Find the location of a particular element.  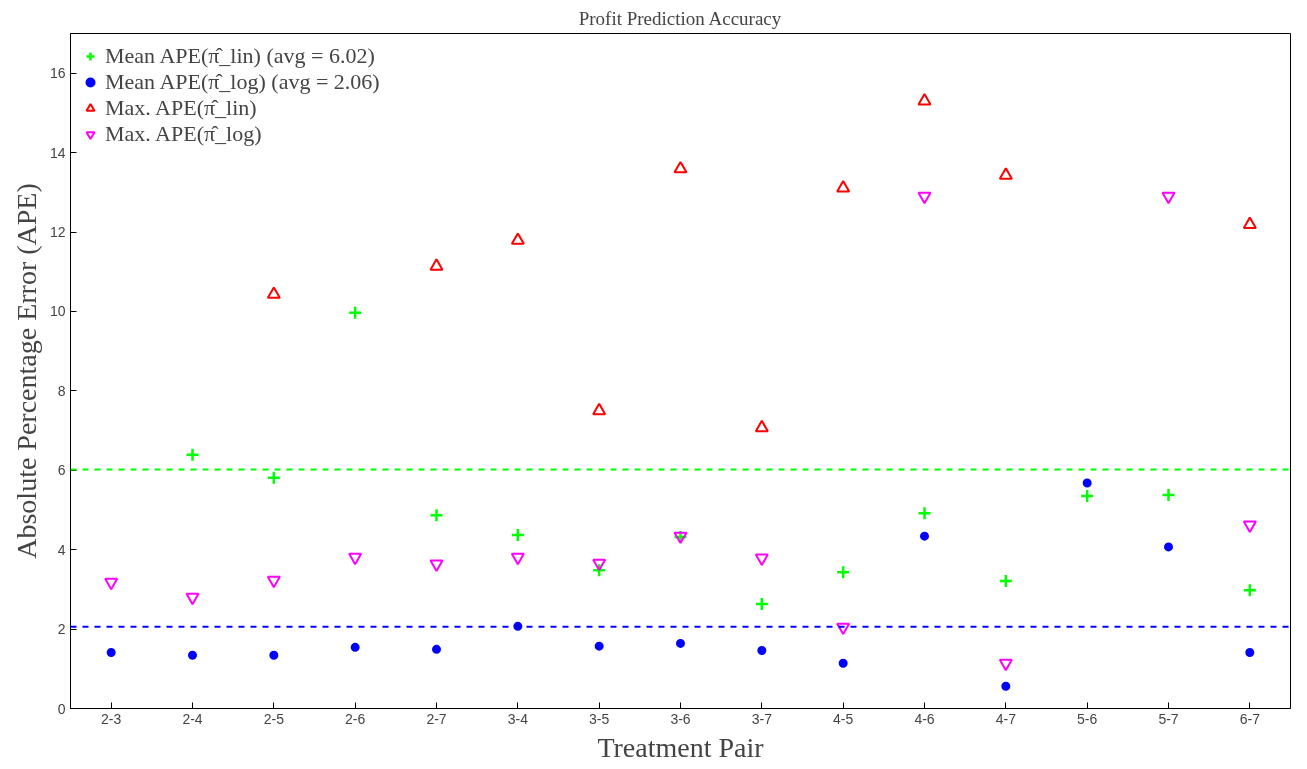

x-tick-label: 2-4 is located at coordinates (192, 718).